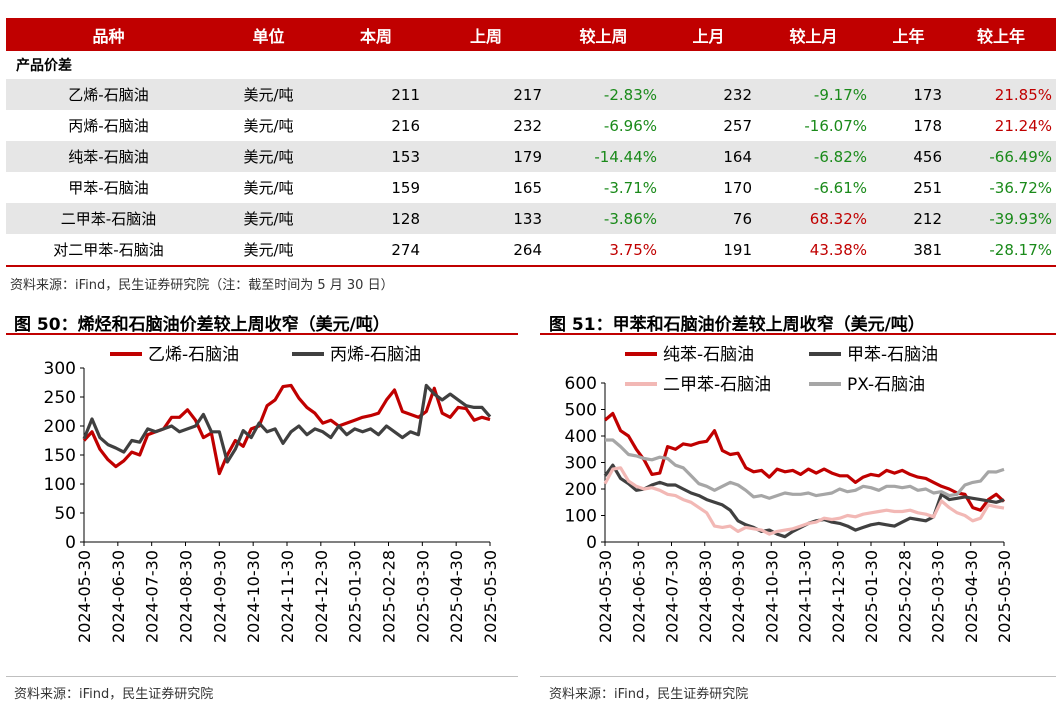 The image size is (1056, 706). I want to click on figure-51-bottom-rule, so click(798, 676).